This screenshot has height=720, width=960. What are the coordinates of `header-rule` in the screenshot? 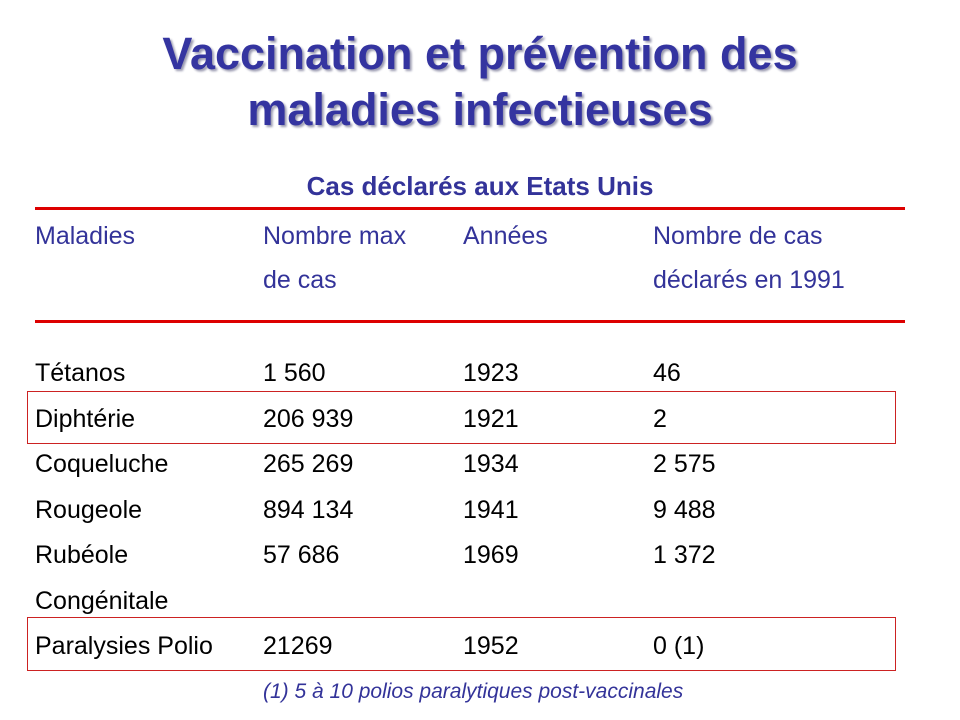 It's located at (470, 321).